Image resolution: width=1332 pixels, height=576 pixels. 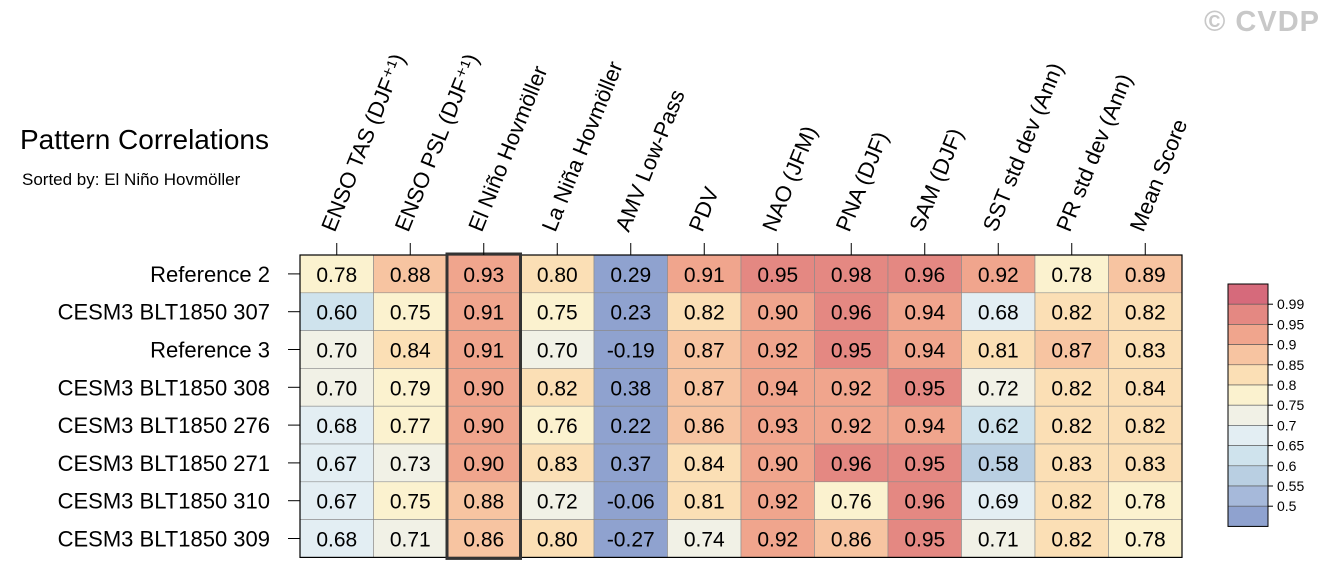 What do you see at coordinates (1290, 405) in the screenshot?
I see `colorbar-label: 0.75` at bounding box center [1290, 405].